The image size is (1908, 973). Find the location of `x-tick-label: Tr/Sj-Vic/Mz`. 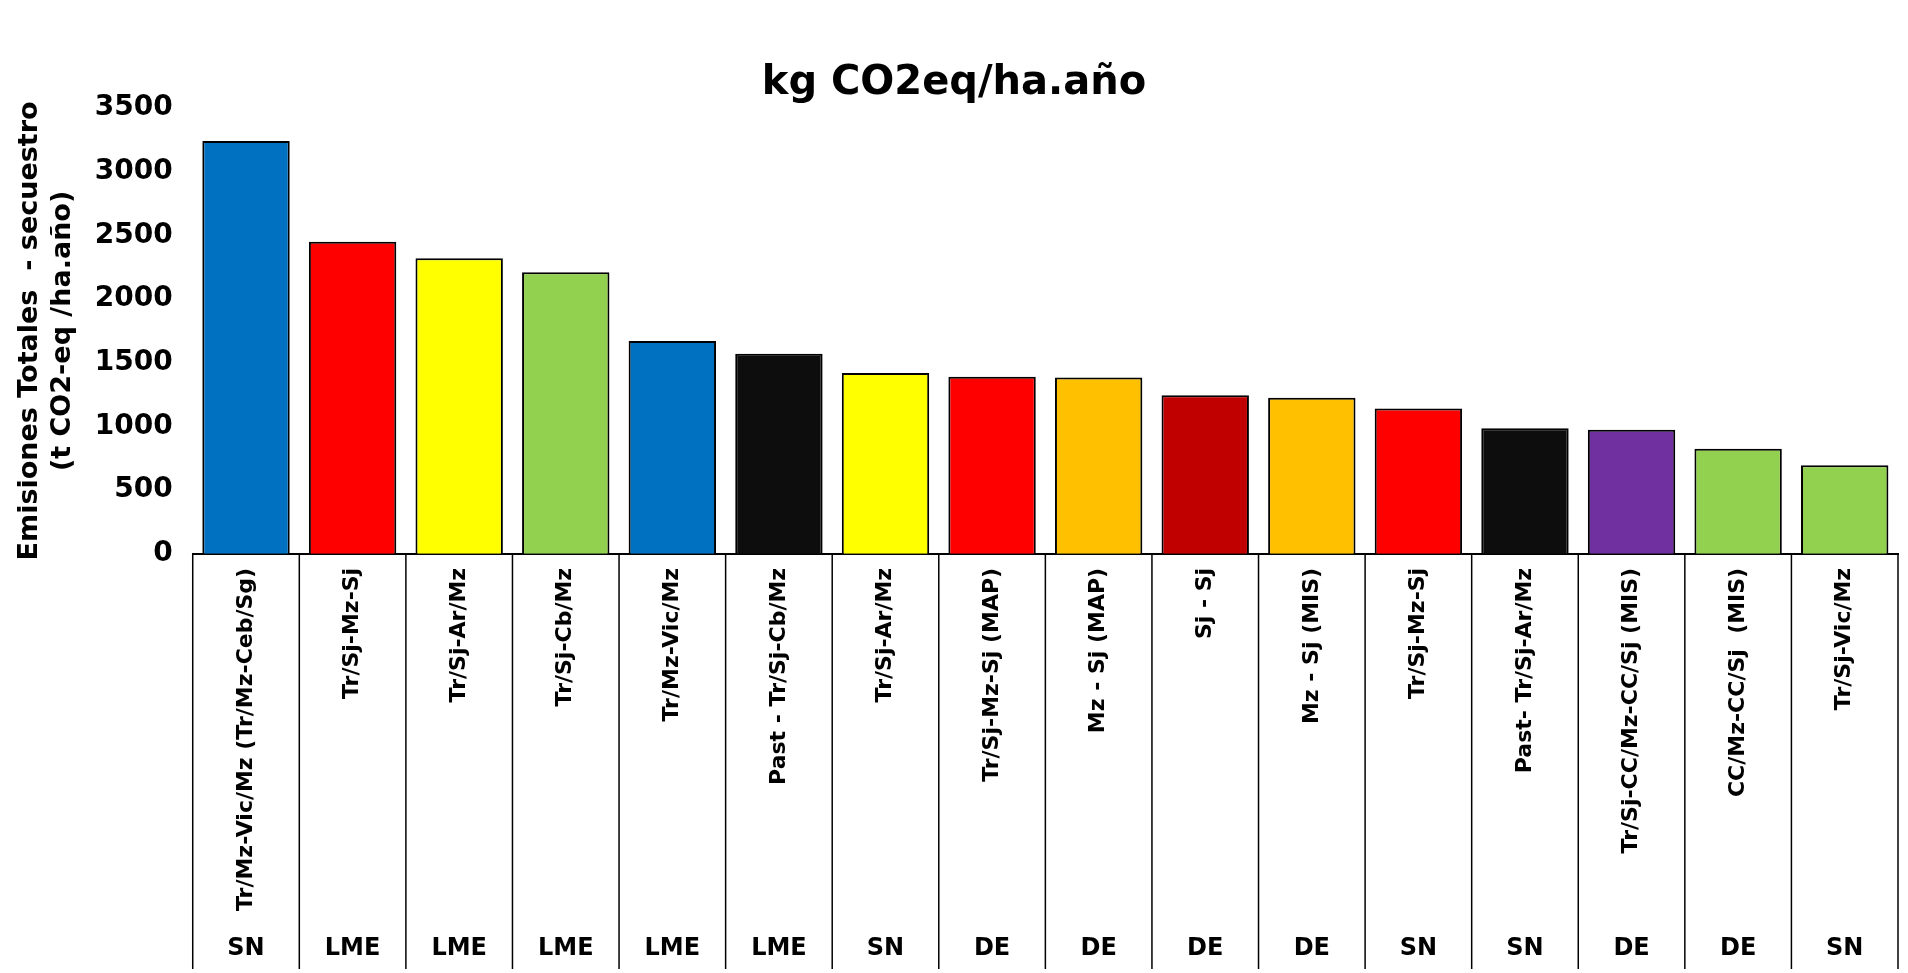

x-tick-label: Tr/Sj-Vic/Mz is located at coordinates (1843, 639).